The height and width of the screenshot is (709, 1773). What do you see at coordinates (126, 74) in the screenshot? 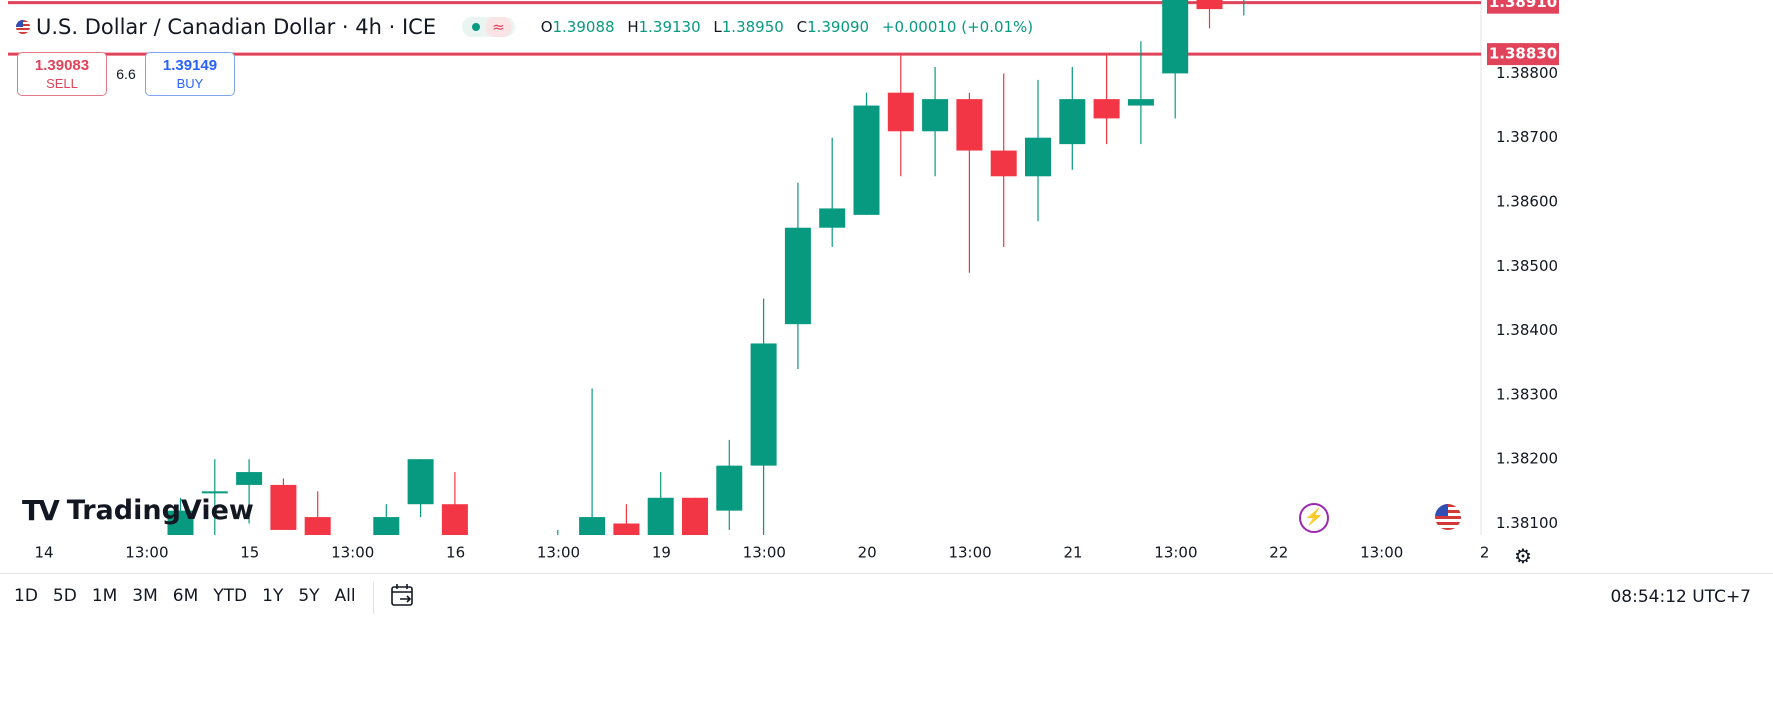
I see `spread-value: 6.6` at bounding box center [126, 74].